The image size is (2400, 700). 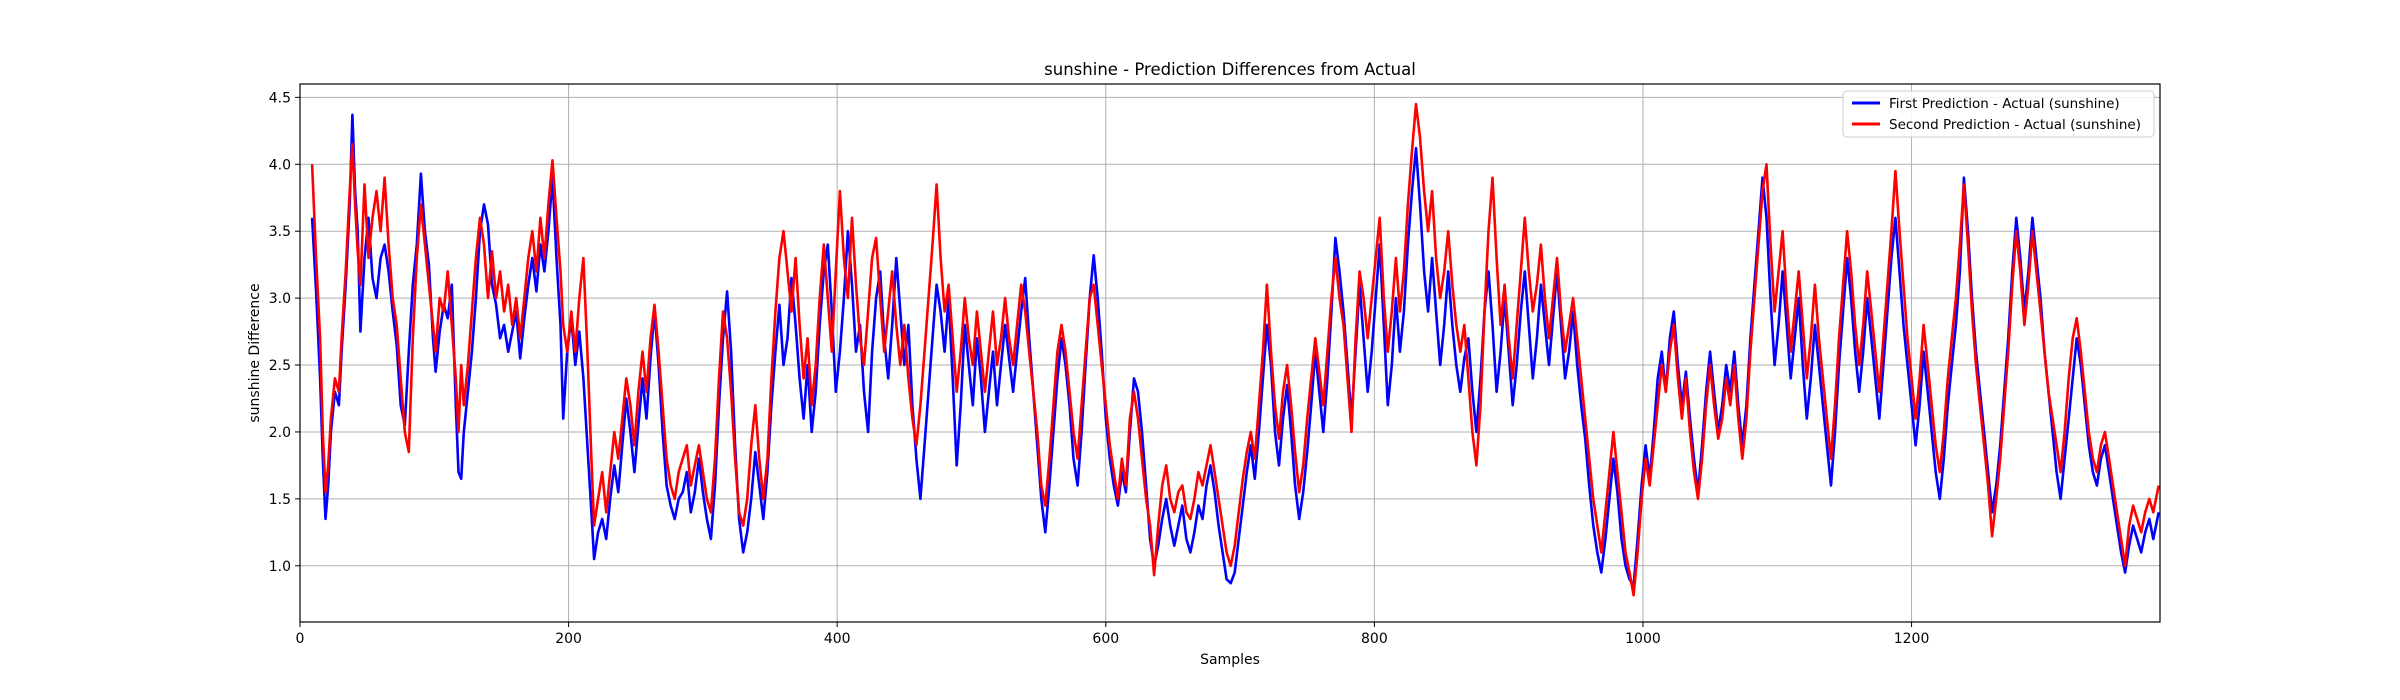 I want to click on y-tick-label: 3.5, so click(x=280, y=232).